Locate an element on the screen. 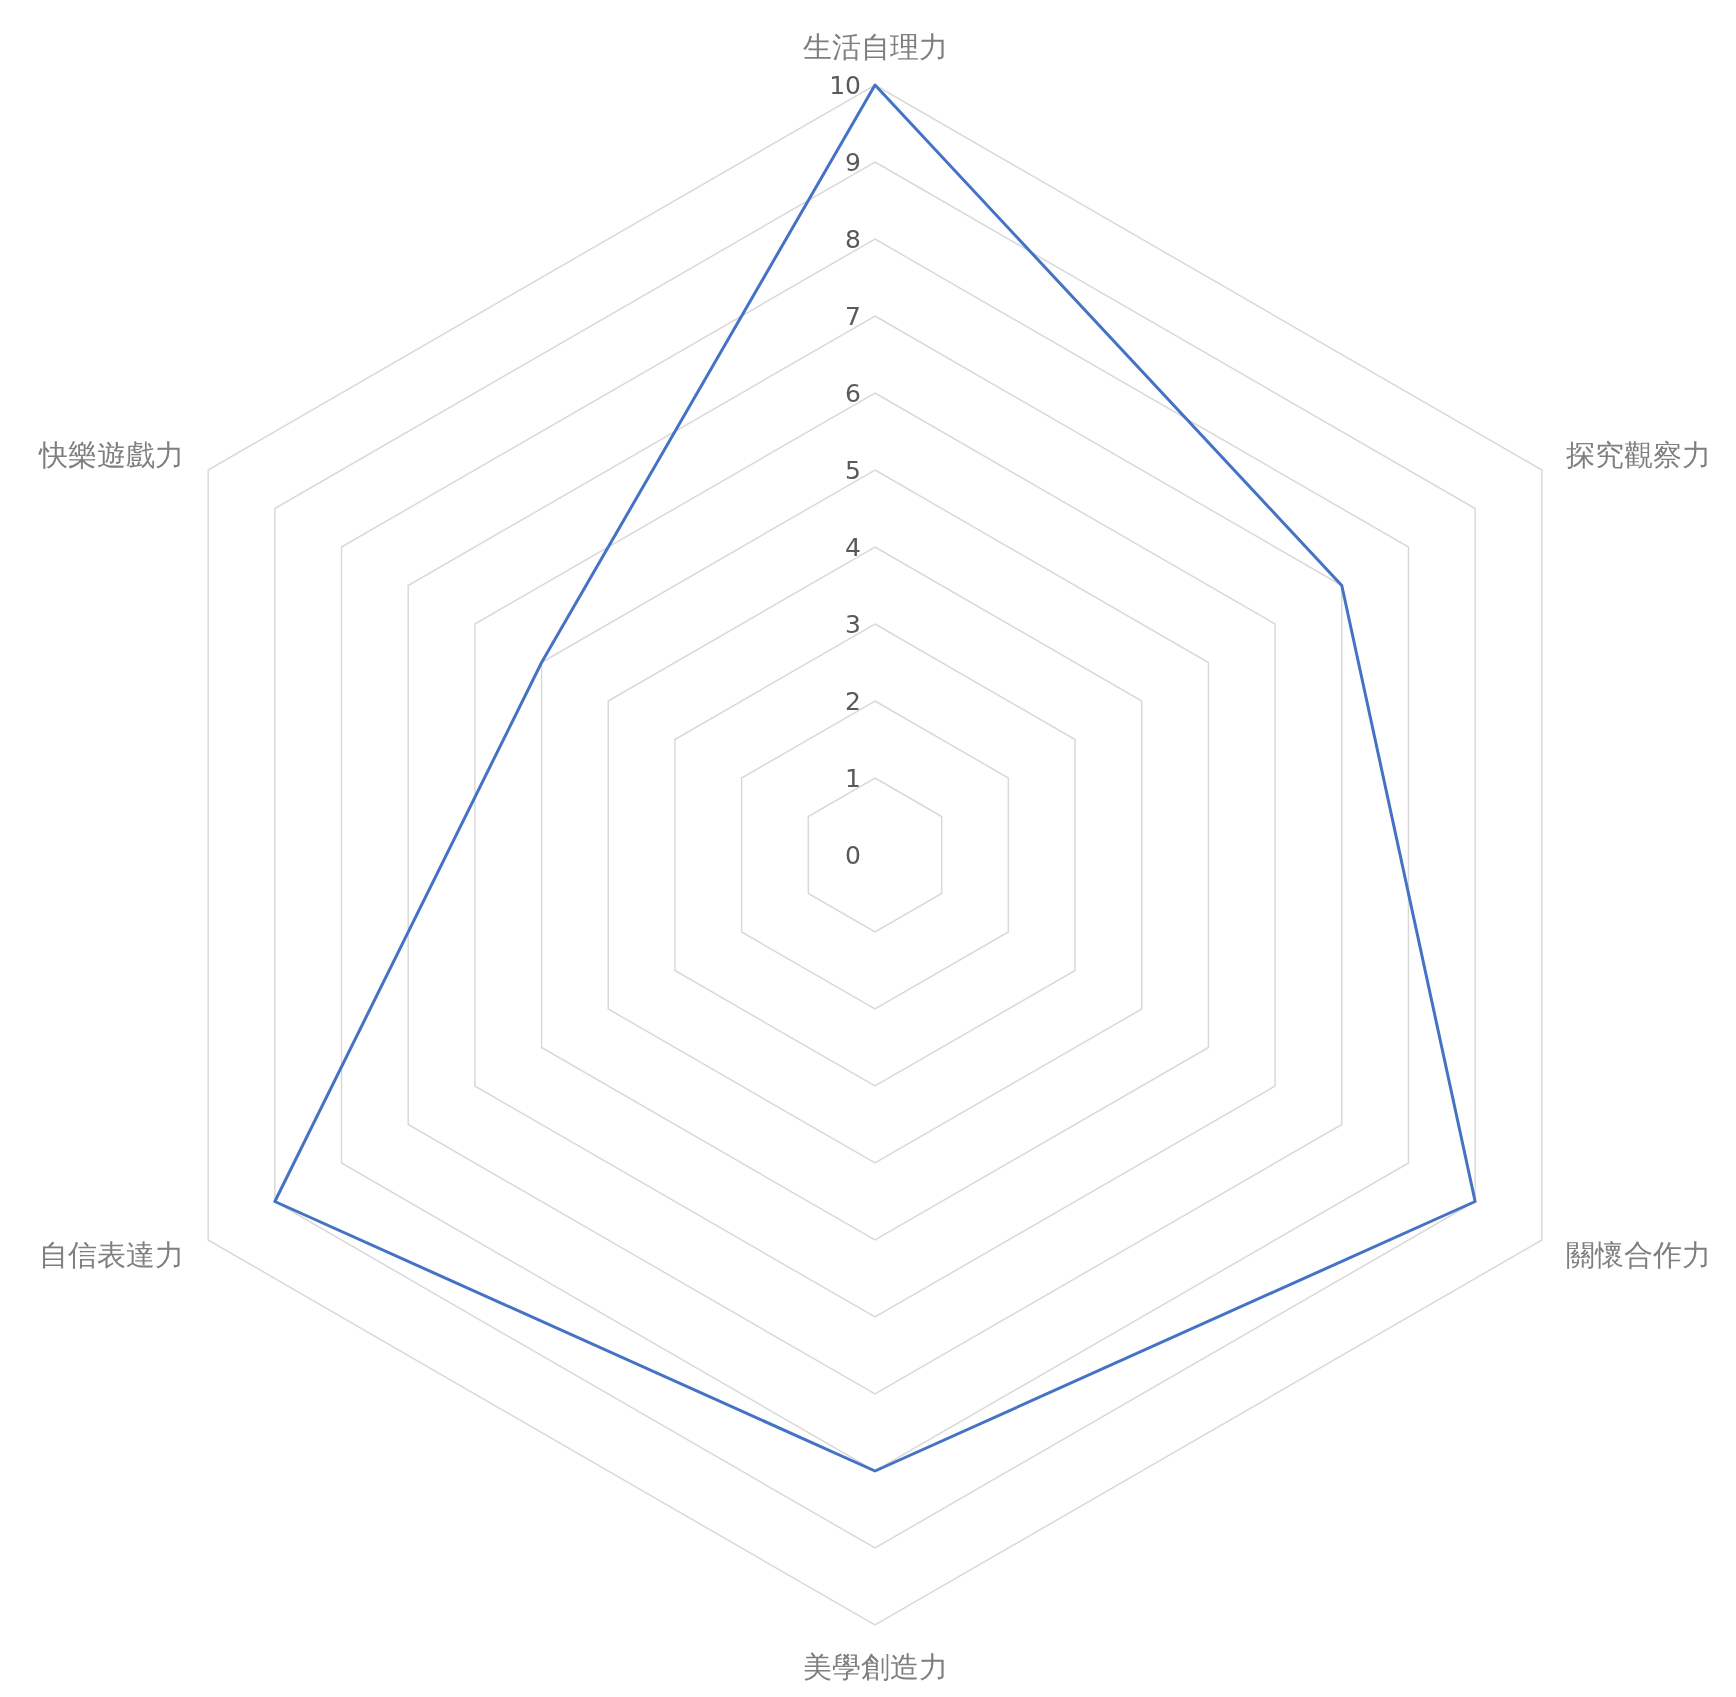  y-tick-label: 1 is located at coordinates (853, 778).